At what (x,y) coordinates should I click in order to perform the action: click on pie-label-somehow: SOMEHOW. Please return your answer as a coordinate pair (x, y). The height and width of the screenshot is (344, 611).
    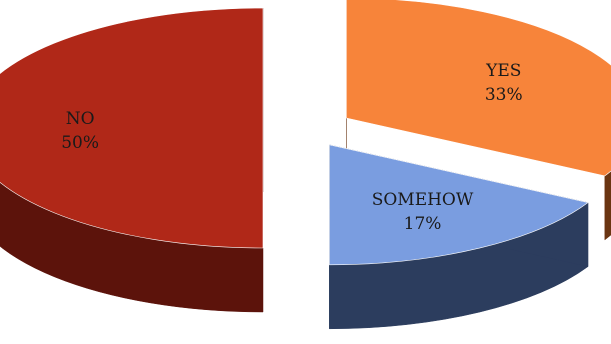
    Looking at the image, I should click on (423, 200).